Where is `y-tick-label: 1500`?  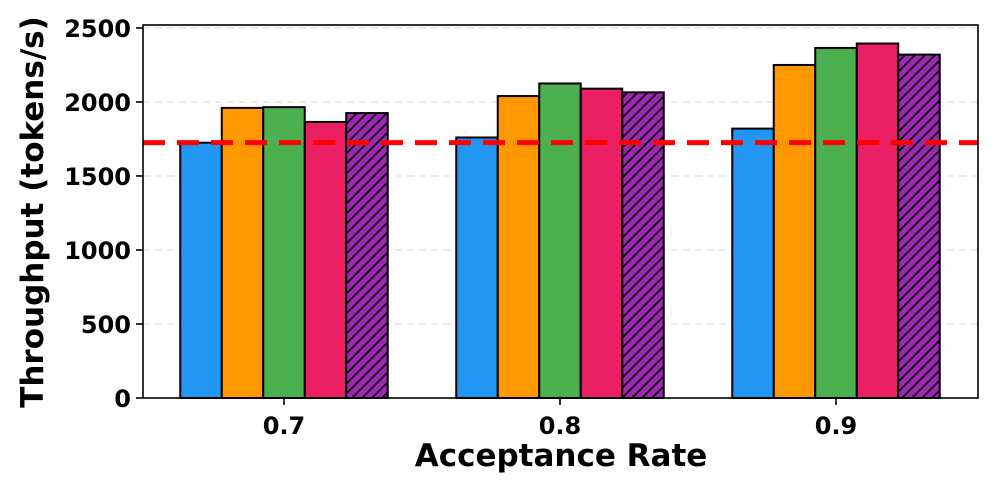
y-tick-label: 1500 is located at coordinates (97, 177).